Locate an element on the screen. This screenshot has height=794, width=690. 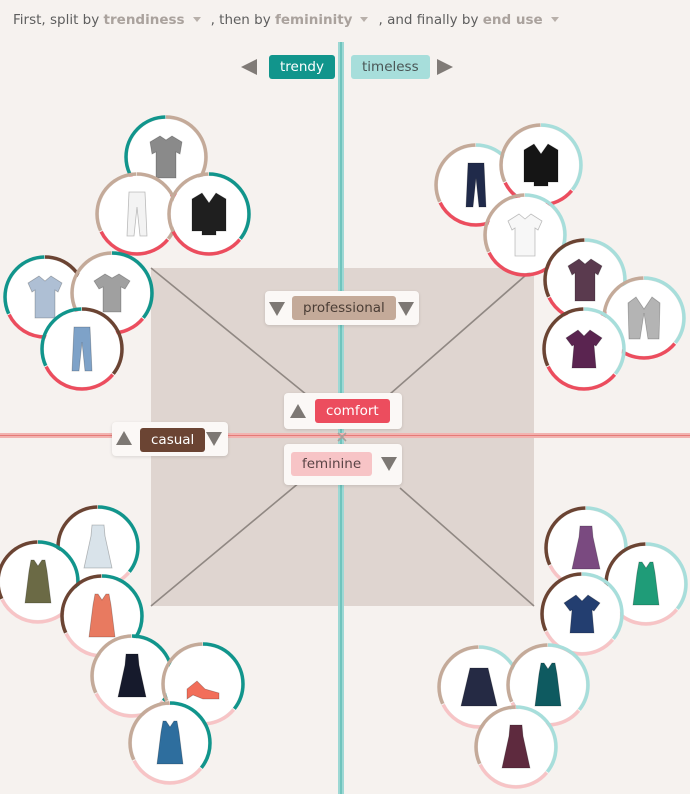
comfort-control: comfort is located at coordinates (343, 411).